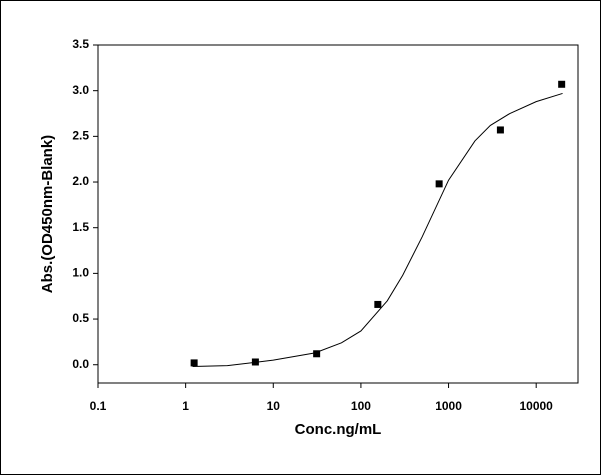 This screenshot has width=601, height=475. I want to click on x-axis-title: Conc.ng/mL, so click(338, 429).